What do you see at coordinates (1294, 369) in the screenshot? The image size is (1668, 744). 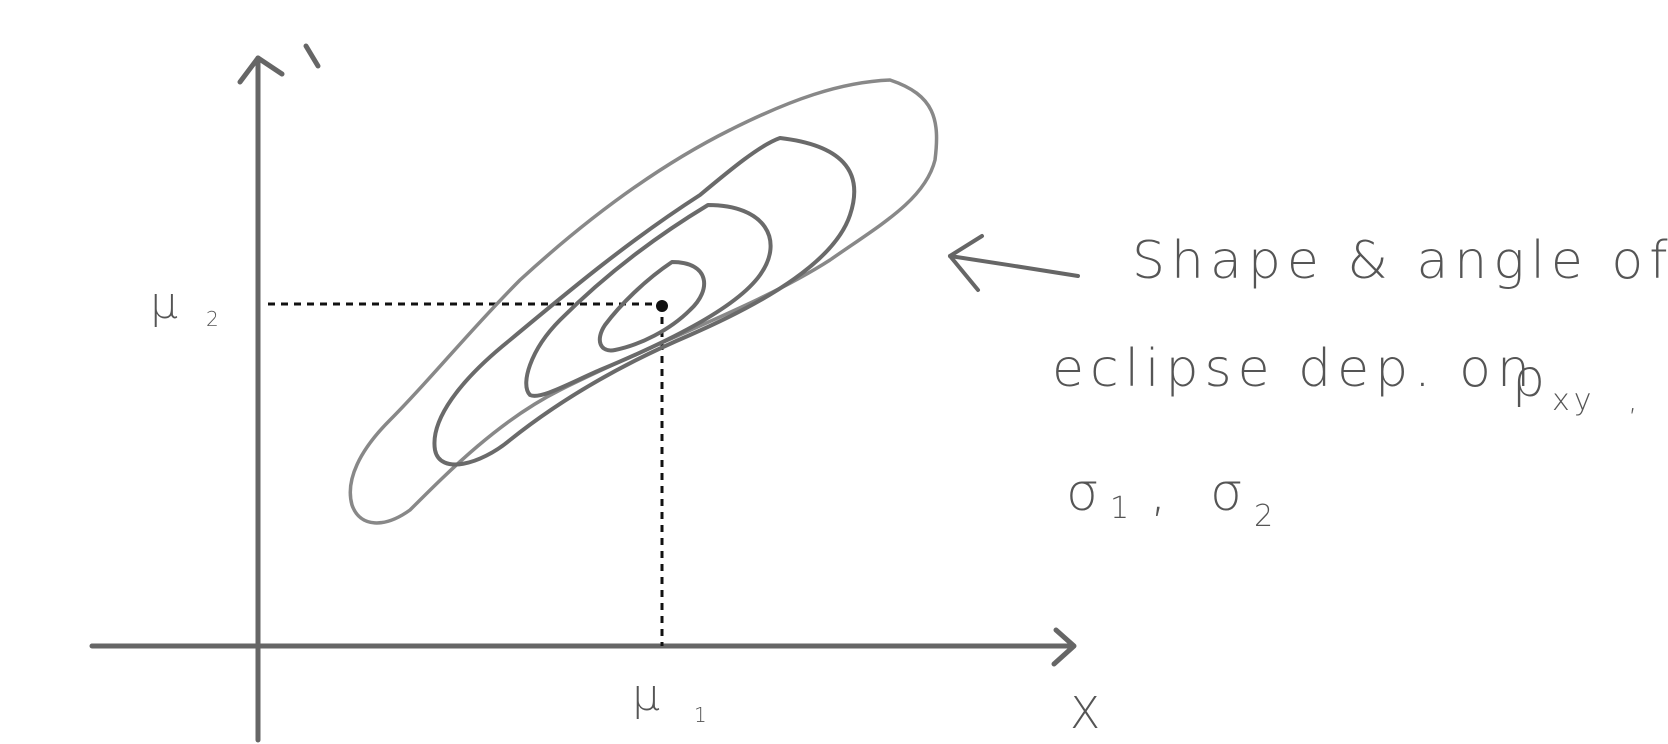 I see `svg-text: eclipse dep. on` at bounding box center [1294, 369].